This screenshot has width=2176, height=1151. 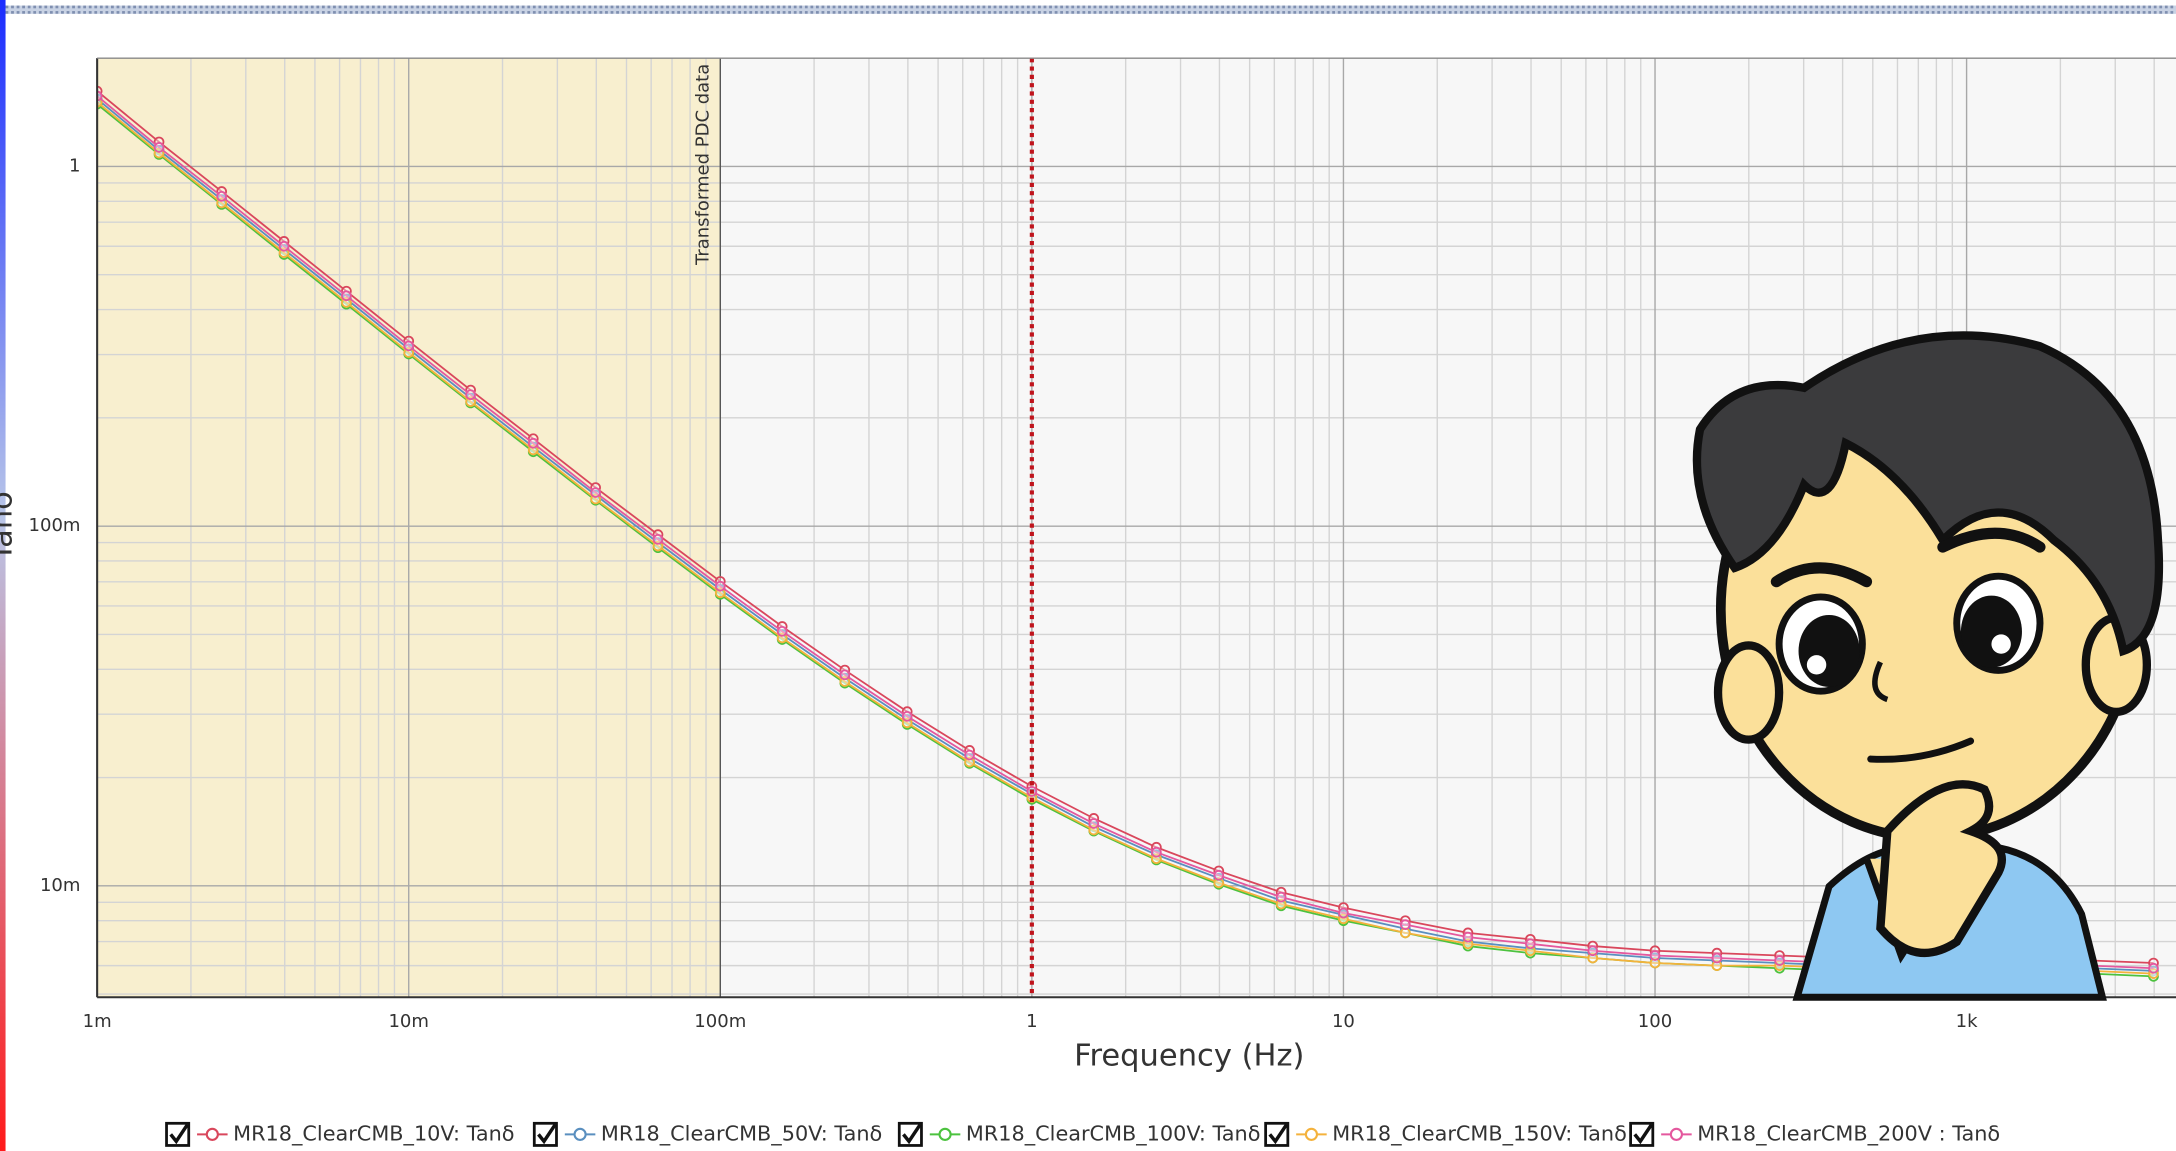 I want to click on y-tick-label: 100m, so click(x=55, y=525).